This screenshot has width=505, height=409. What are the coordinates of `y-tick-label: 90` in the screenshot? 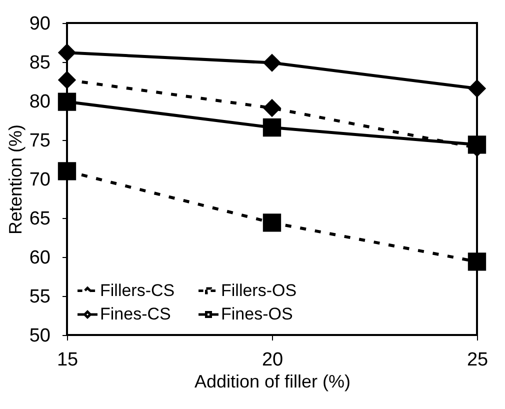 It's located at (39, 24).